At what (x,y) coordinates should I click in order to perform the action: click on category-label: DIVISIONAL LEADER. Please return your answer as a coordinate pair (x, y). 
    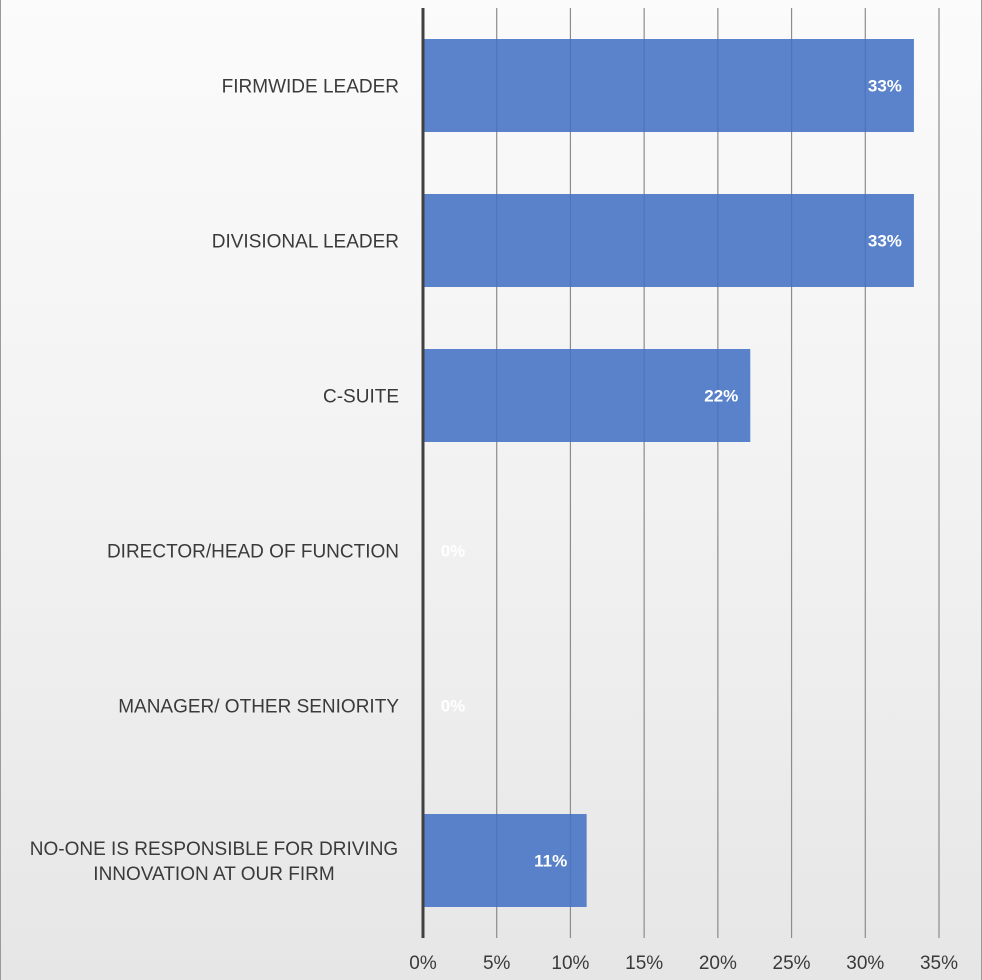
    Looking at the image, I should click on (305, 242).